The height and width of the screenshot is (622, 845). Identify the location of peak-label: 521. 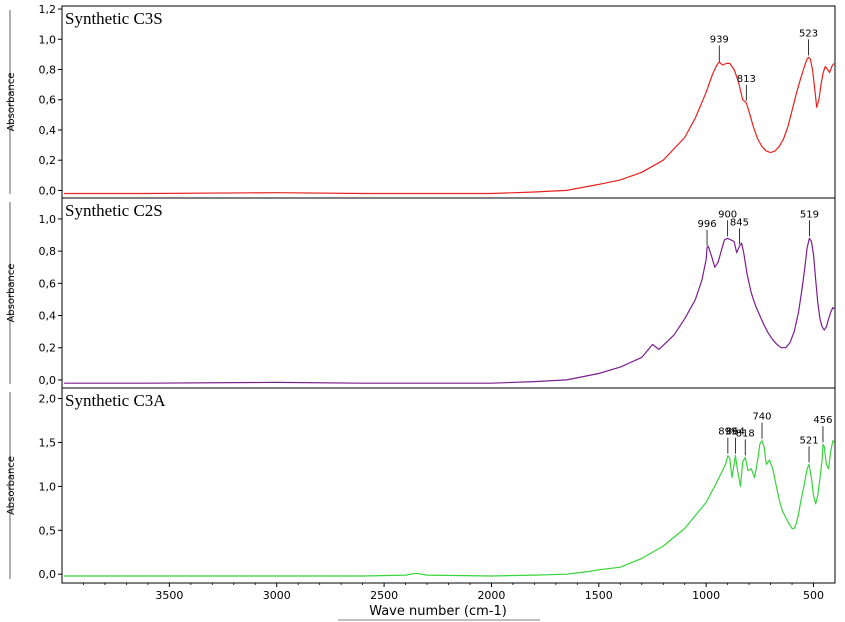
(808, 440).